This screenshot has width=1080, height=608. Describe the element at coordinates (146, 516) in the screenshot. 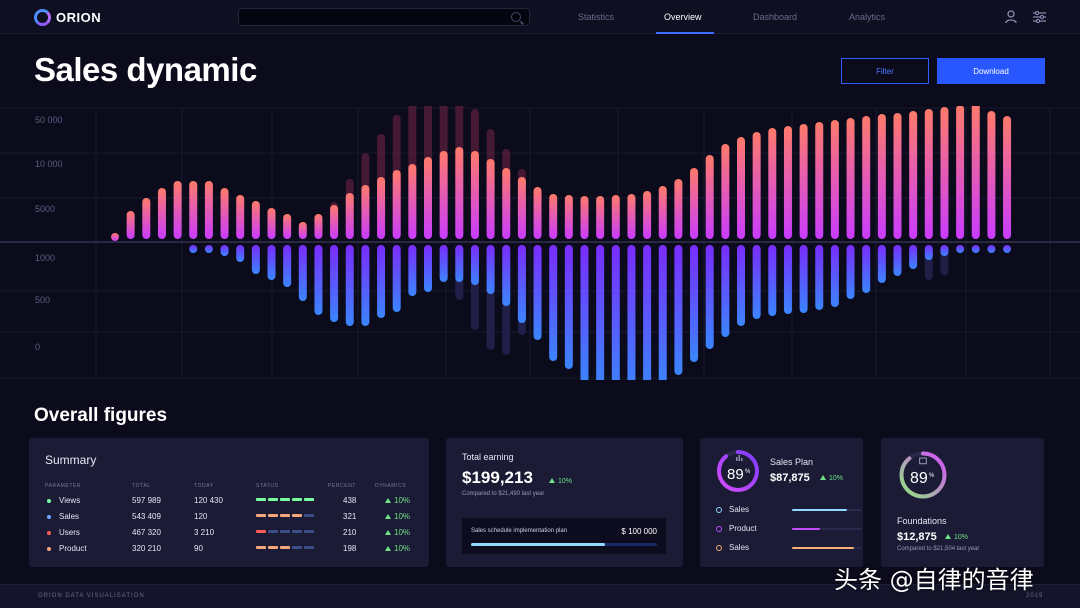

I see `total-value: 543 409` at that location.